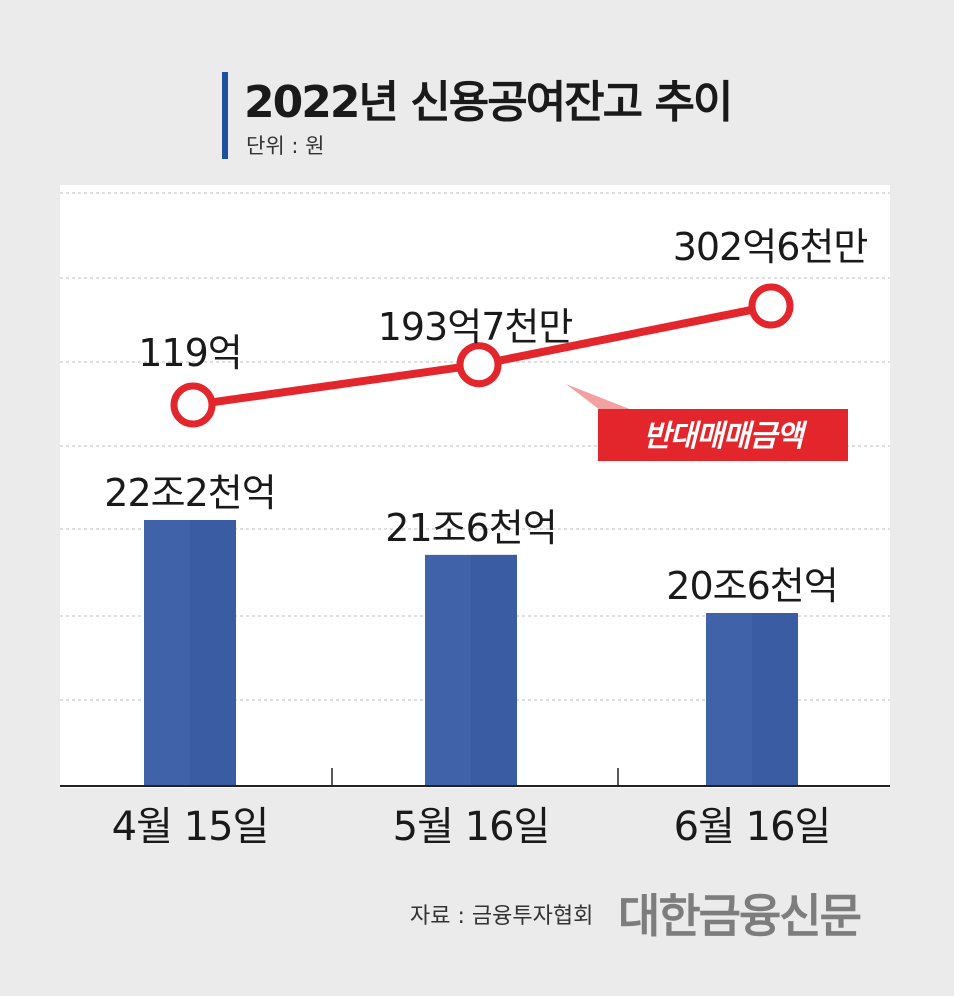  I want to click on chart-title: 2022년 신용공여잔고 추이, so click(488, 102).